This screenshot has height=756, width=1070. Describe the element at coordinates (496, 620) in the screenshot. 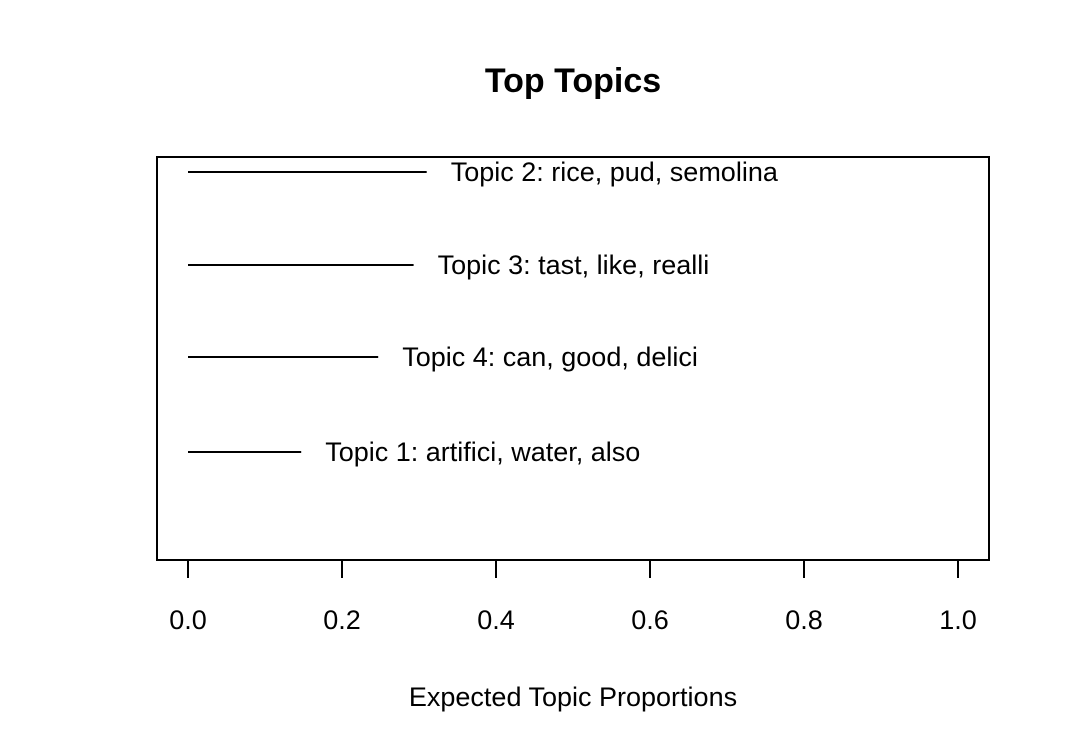

I see `x-tick-label: 0.4` at that location.